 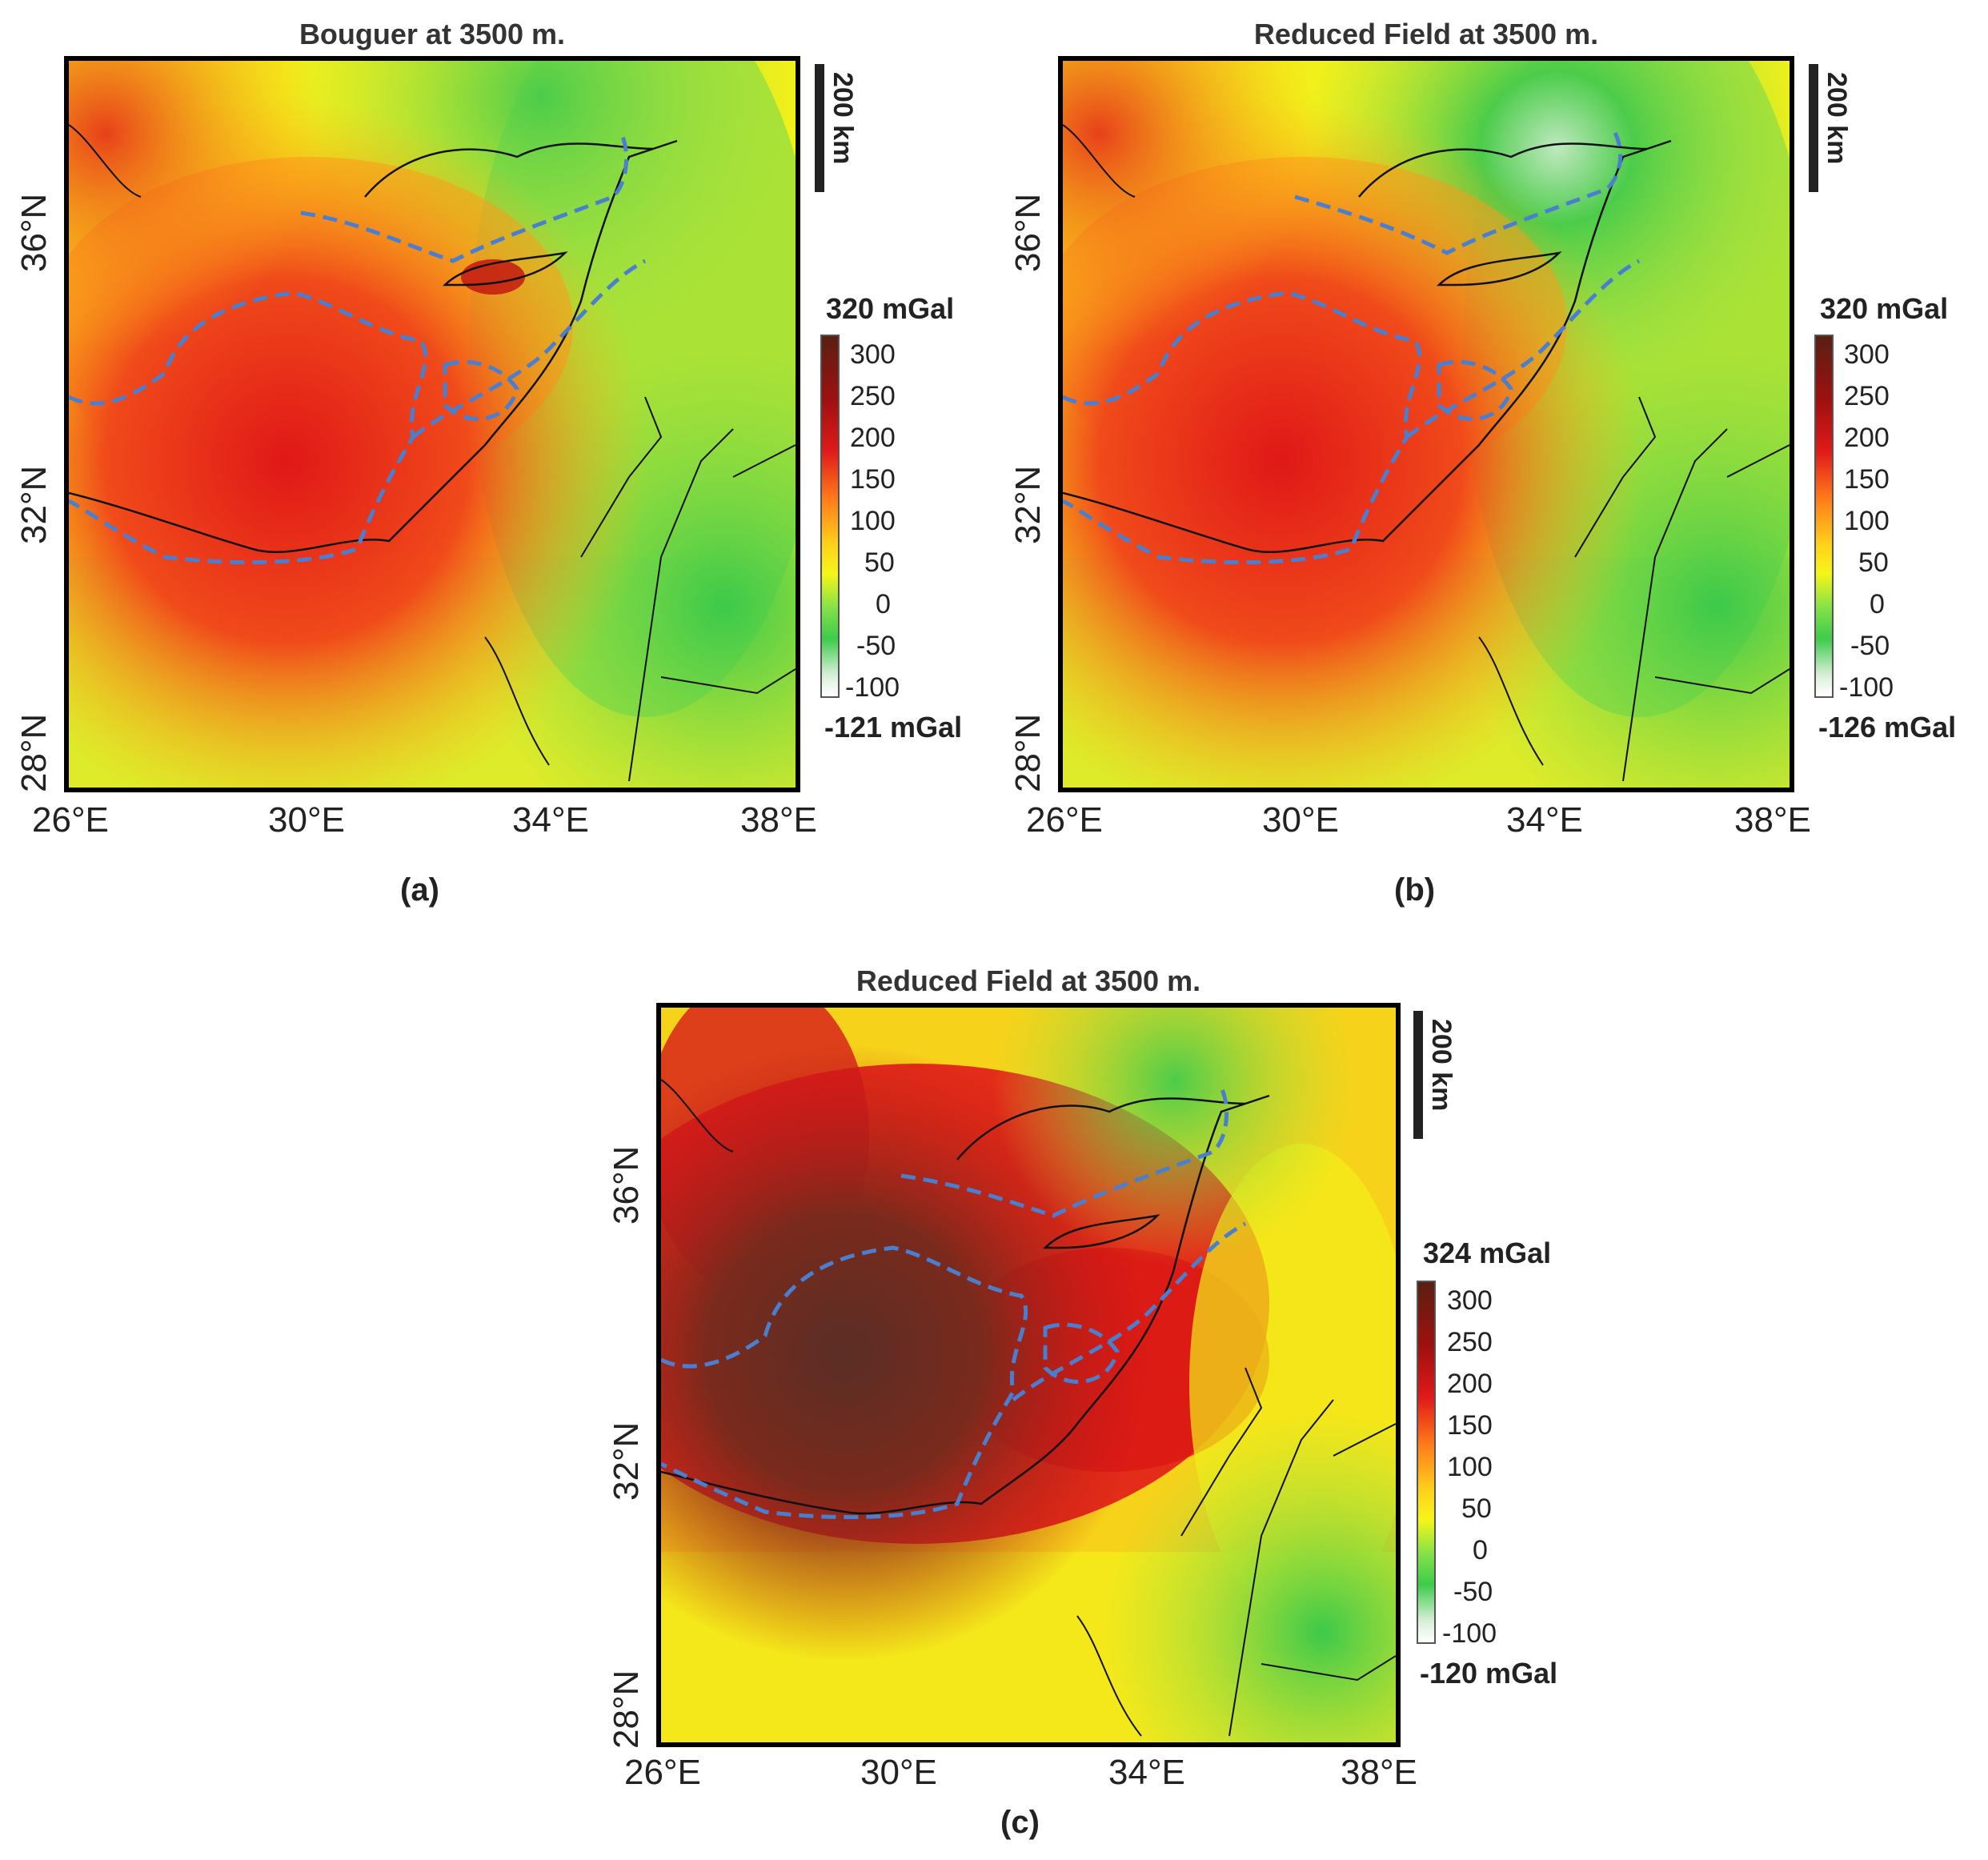 What do you see at coordinates (1415, 890) in the screenshot?
I see `panel-label: (b)` at bounding box center [1415, 890].